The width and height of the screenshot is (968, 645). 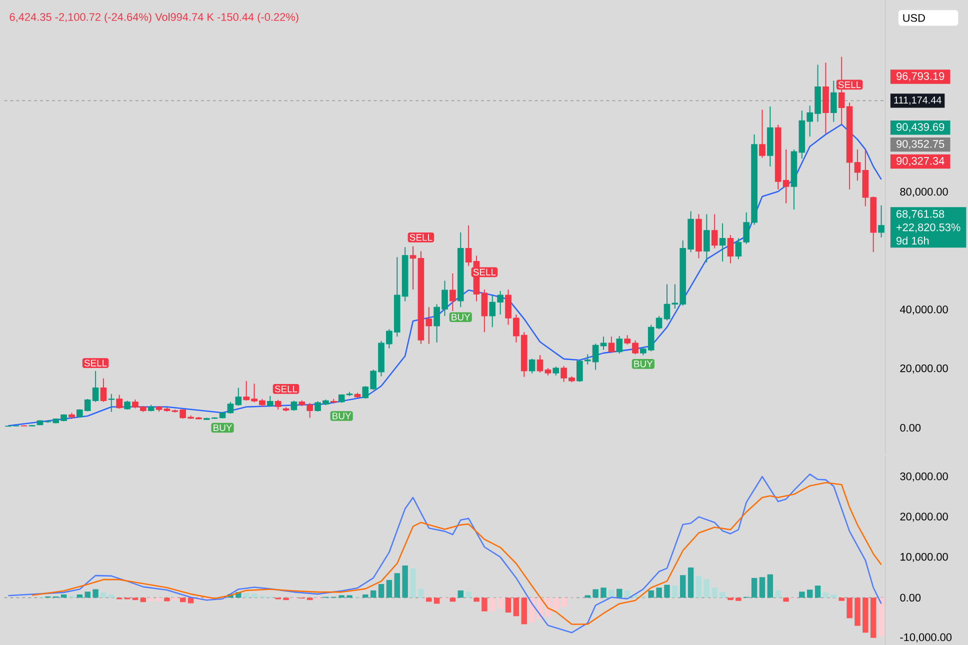 I want to click on text: 90,439.69, so click(x=920, y=127).